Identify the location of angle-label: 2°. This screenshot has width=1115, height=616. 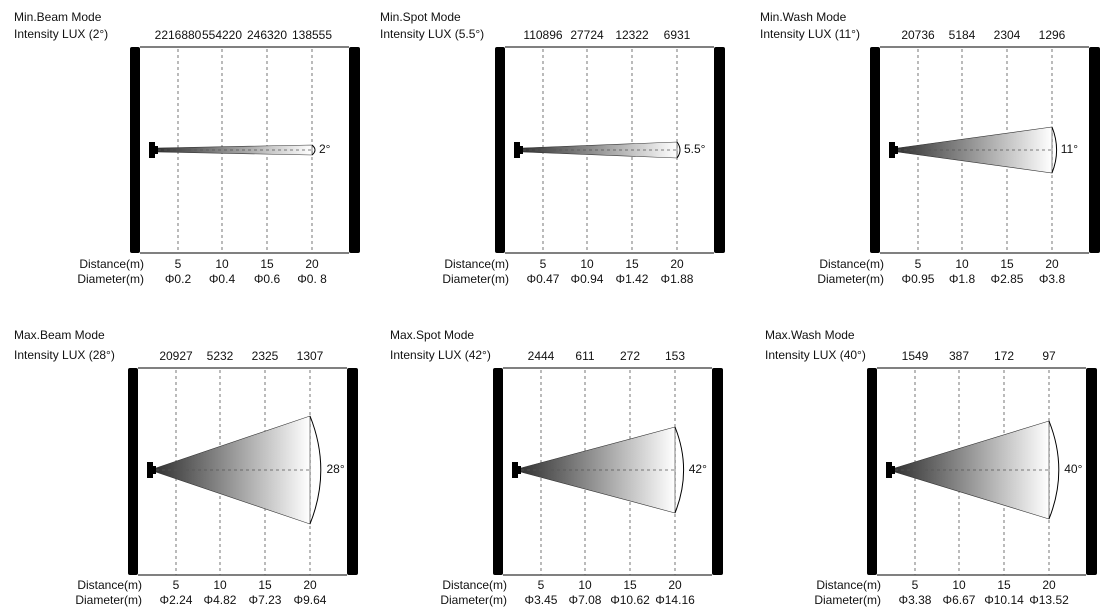
(325, 149).